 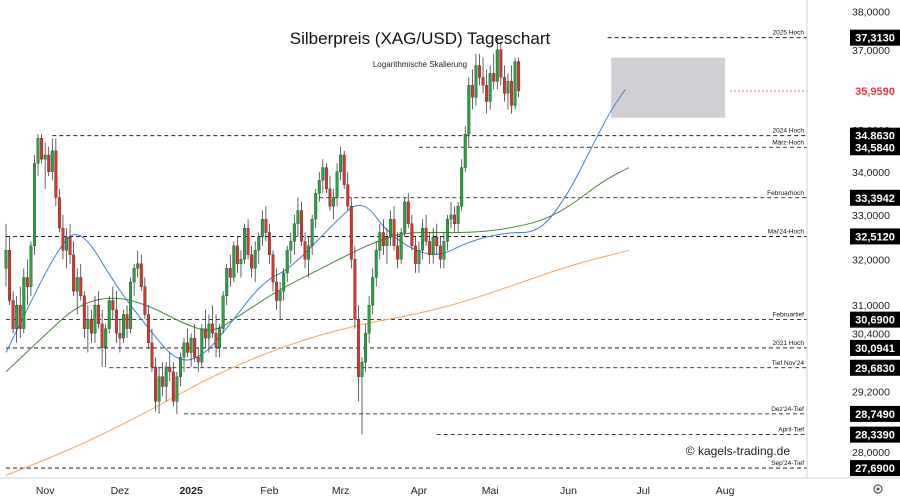 What do you see at coordinates (45, 491) in the screenshot?
I see `x-tick-label: Nov` at bounding box center [45, 491].